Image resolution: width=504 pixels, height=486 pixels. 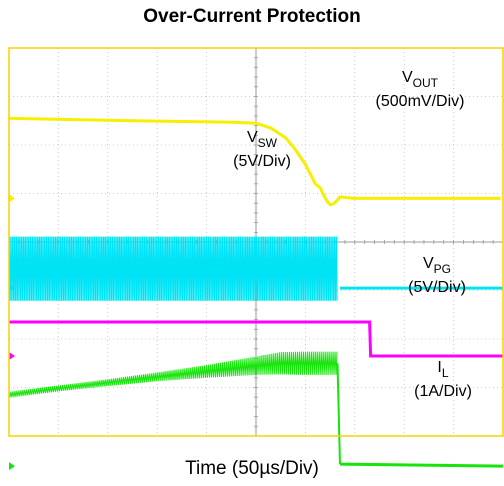 I want to click on il-off-trace, so click(x=421, y=465).